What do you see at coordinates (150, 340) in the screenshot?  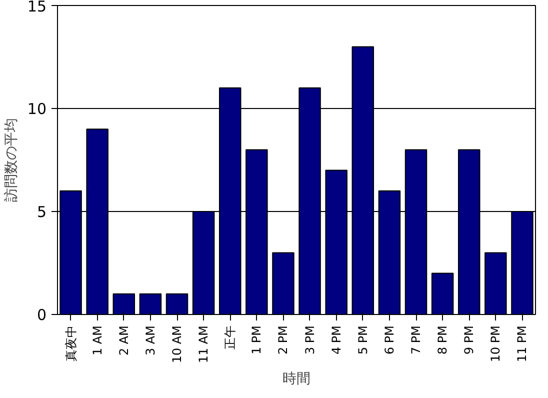 I see `x-tick-label: 3 AM` at bounding box center [150, 340].